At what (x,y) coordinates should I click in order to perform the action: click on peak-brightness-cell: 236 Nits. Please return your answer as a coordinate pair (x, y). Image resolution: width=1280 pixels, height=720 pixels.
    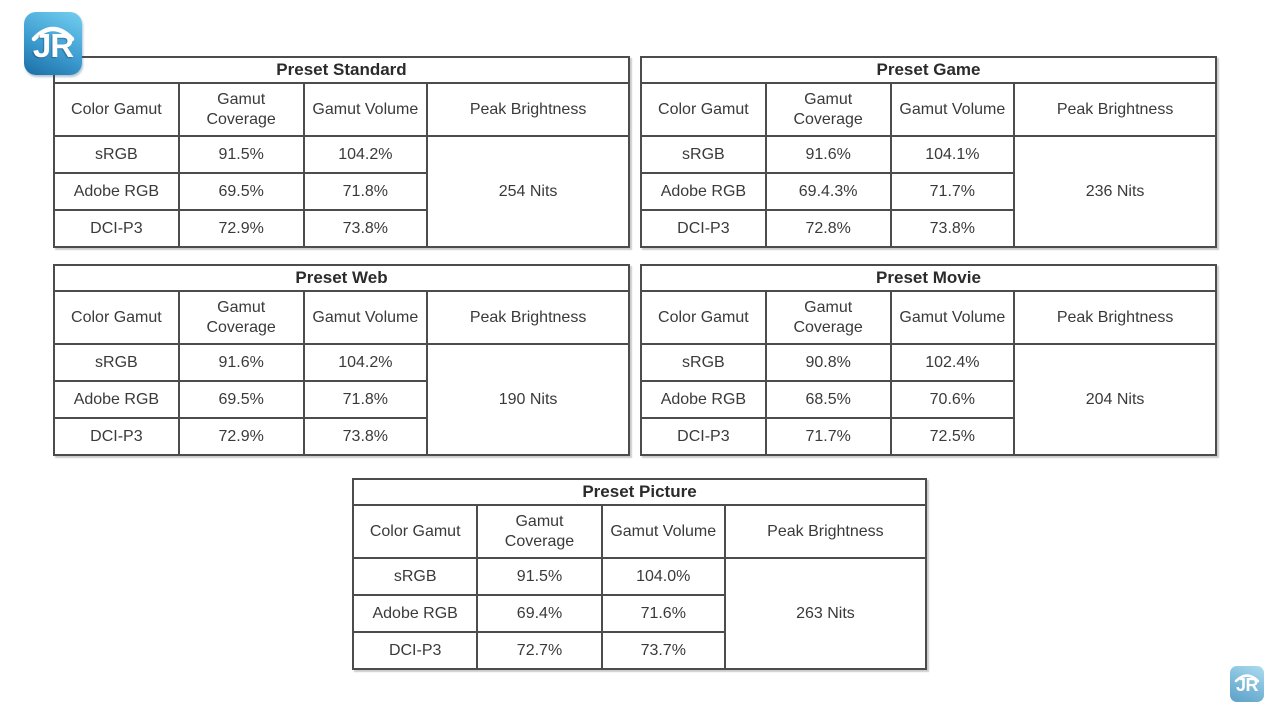
    Looking at the image, I should click on (1115, 191).